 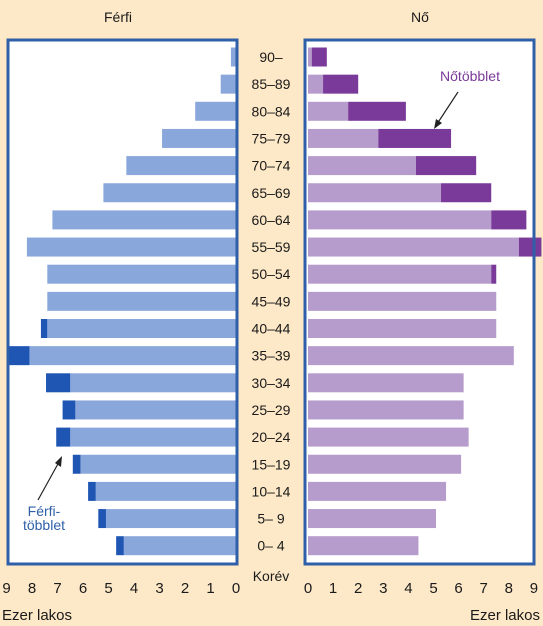 I want to click on right-x-tick-label: 5, so click(x=433, y=588).